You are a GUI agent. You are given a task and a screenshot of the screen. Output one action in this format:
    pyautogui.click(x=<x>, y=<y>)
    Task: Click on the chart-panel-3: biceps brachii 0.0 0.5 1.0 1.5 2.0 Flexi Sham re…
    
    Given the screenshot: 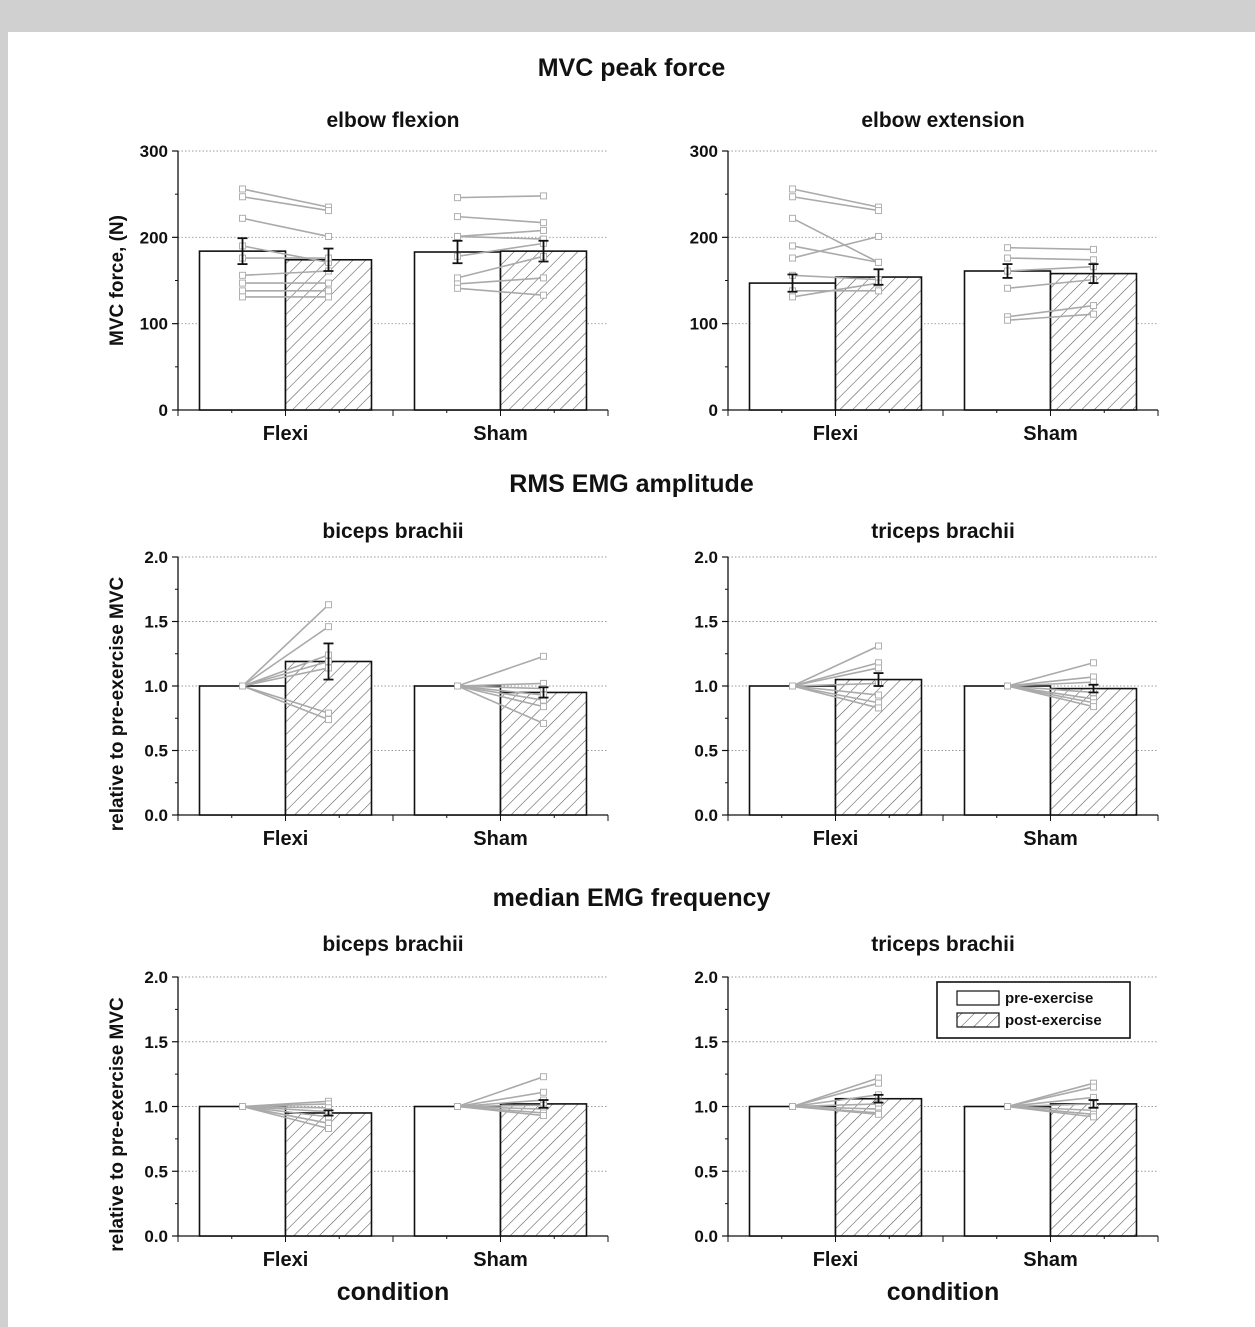 What is the action you would take?
    pyautogui.click(x=358, y=685)
    